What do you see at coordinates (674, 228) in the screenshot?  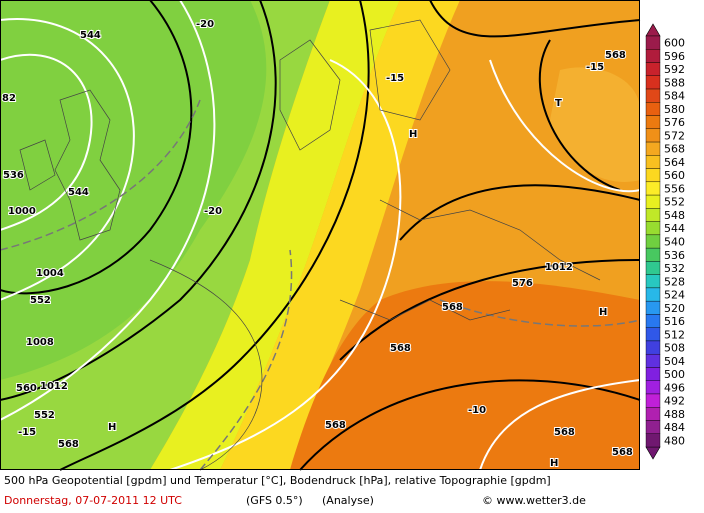 I see `legend-label: 544` at bounding box center [674, 228].